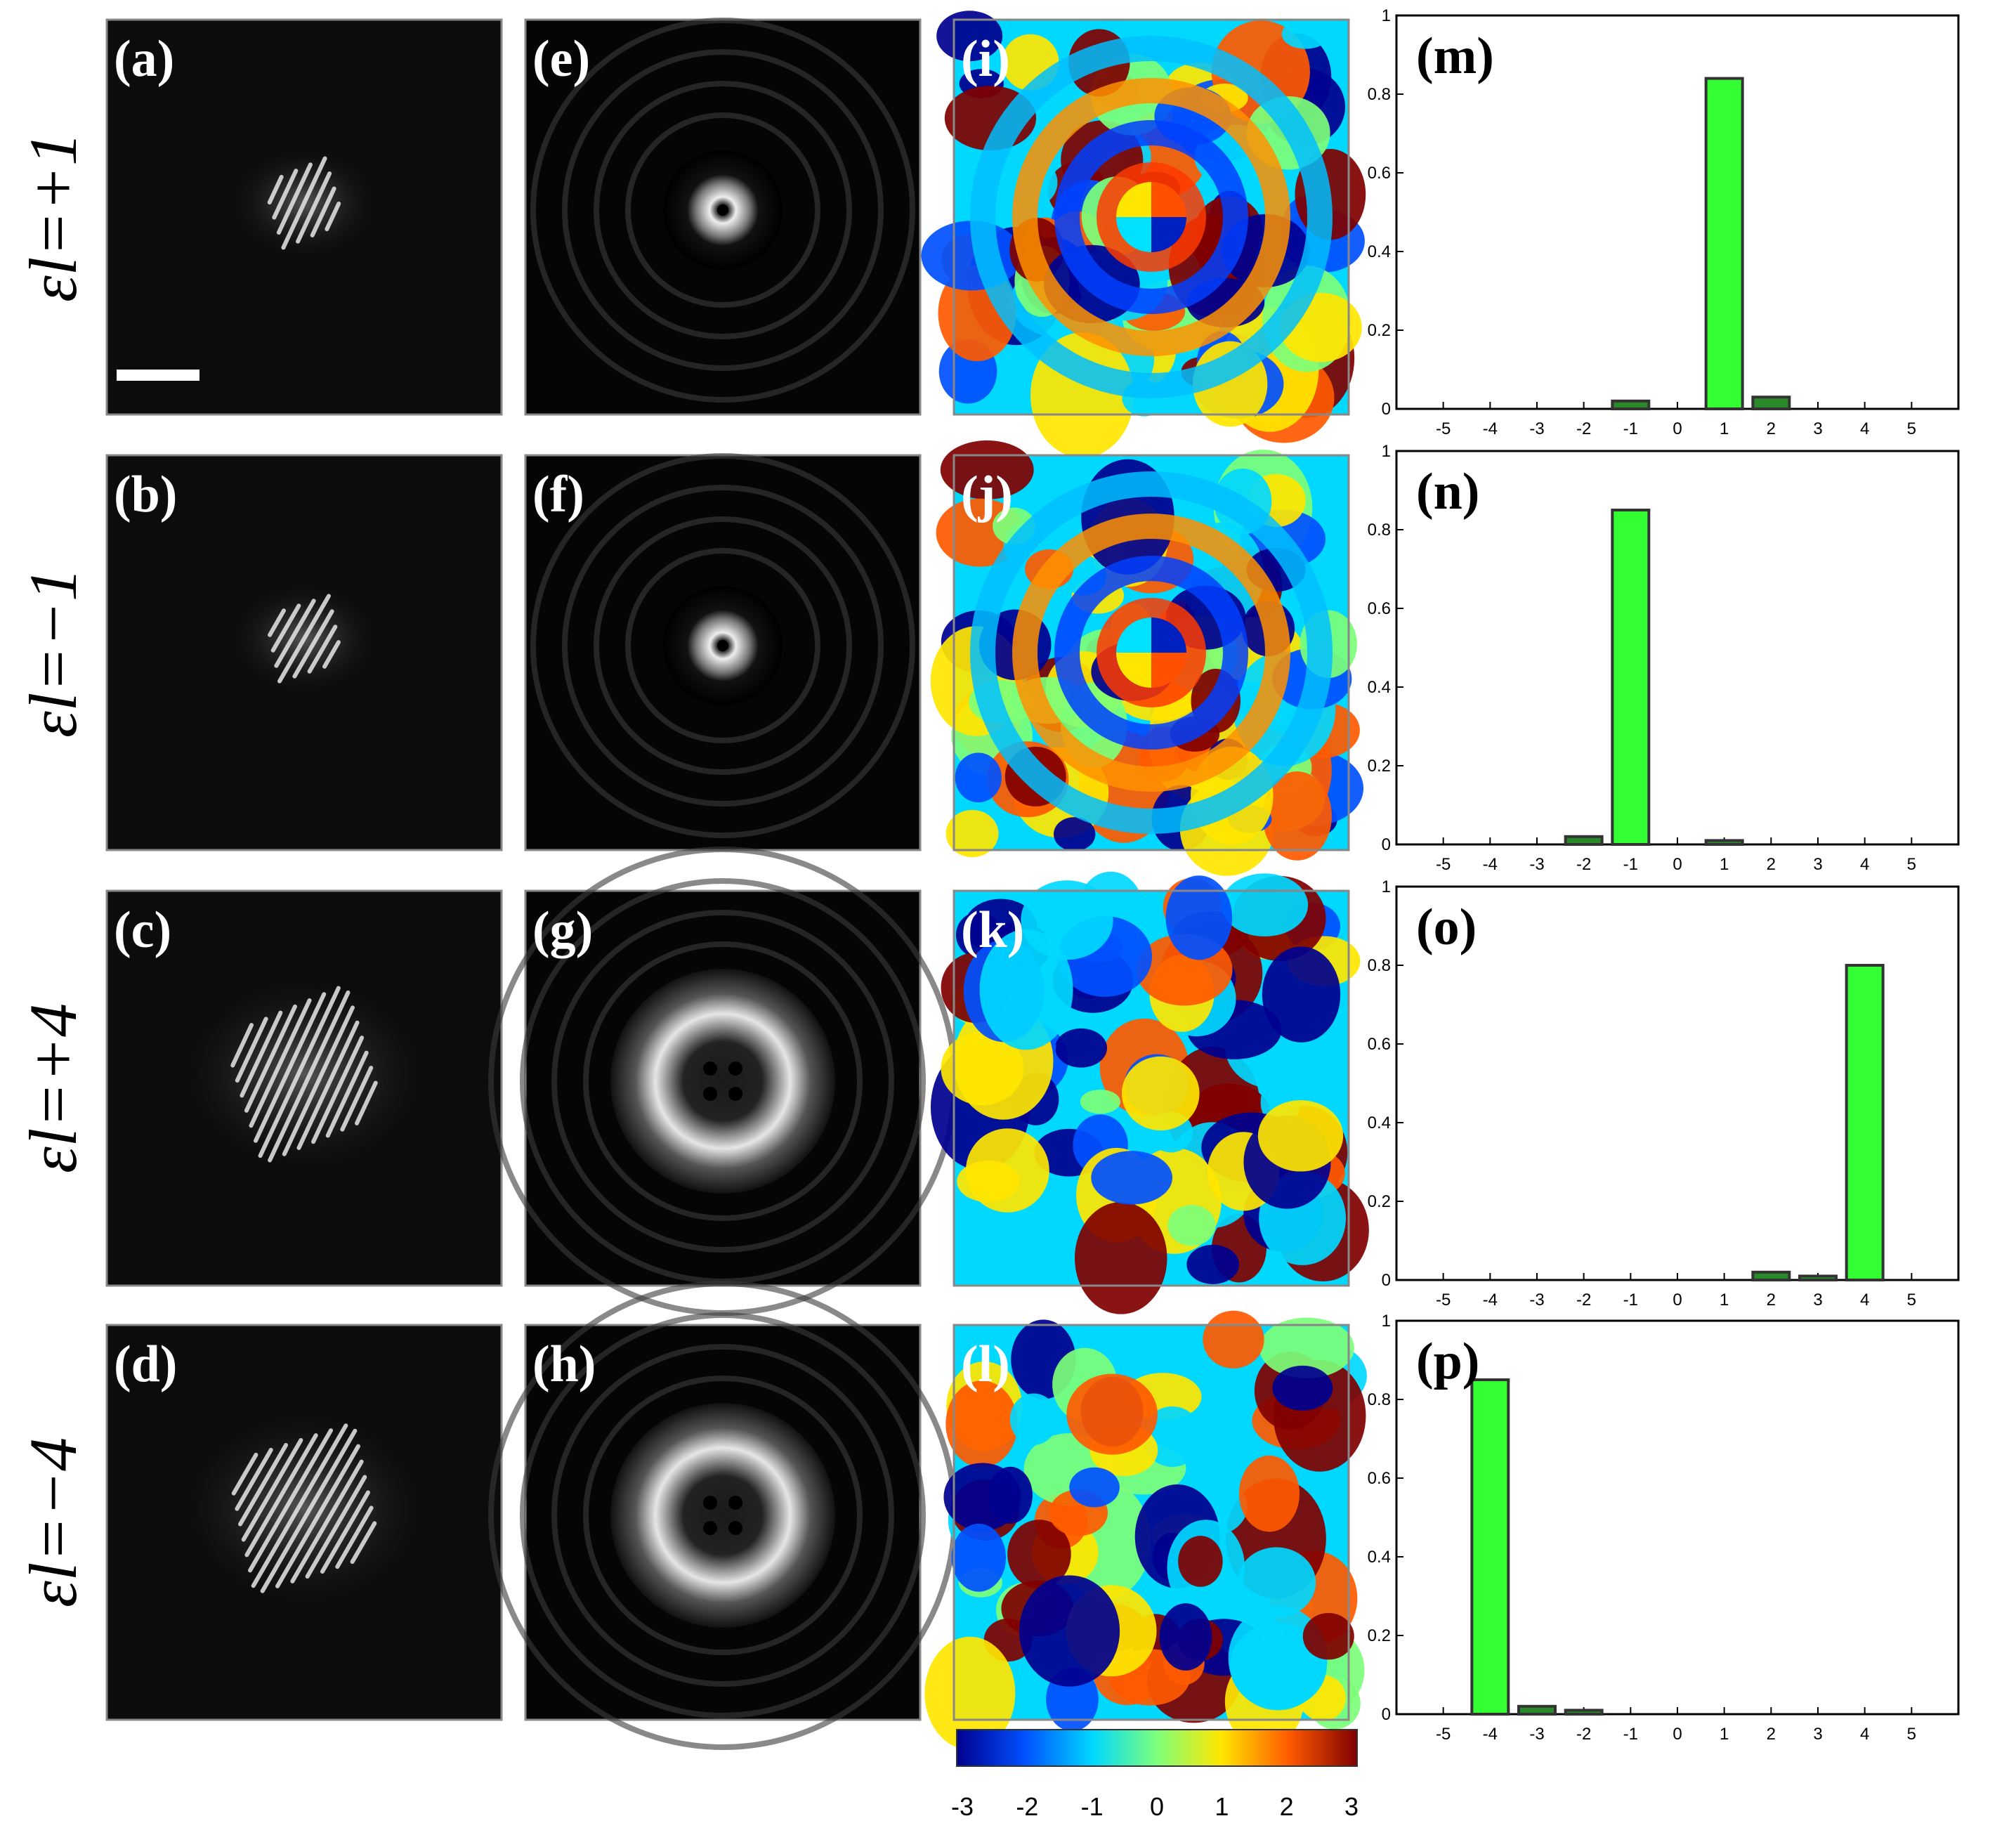 This screenshot has height=1835, width=2016. I want to click on colorbar-tick-label: -3, so click(962, 1806).